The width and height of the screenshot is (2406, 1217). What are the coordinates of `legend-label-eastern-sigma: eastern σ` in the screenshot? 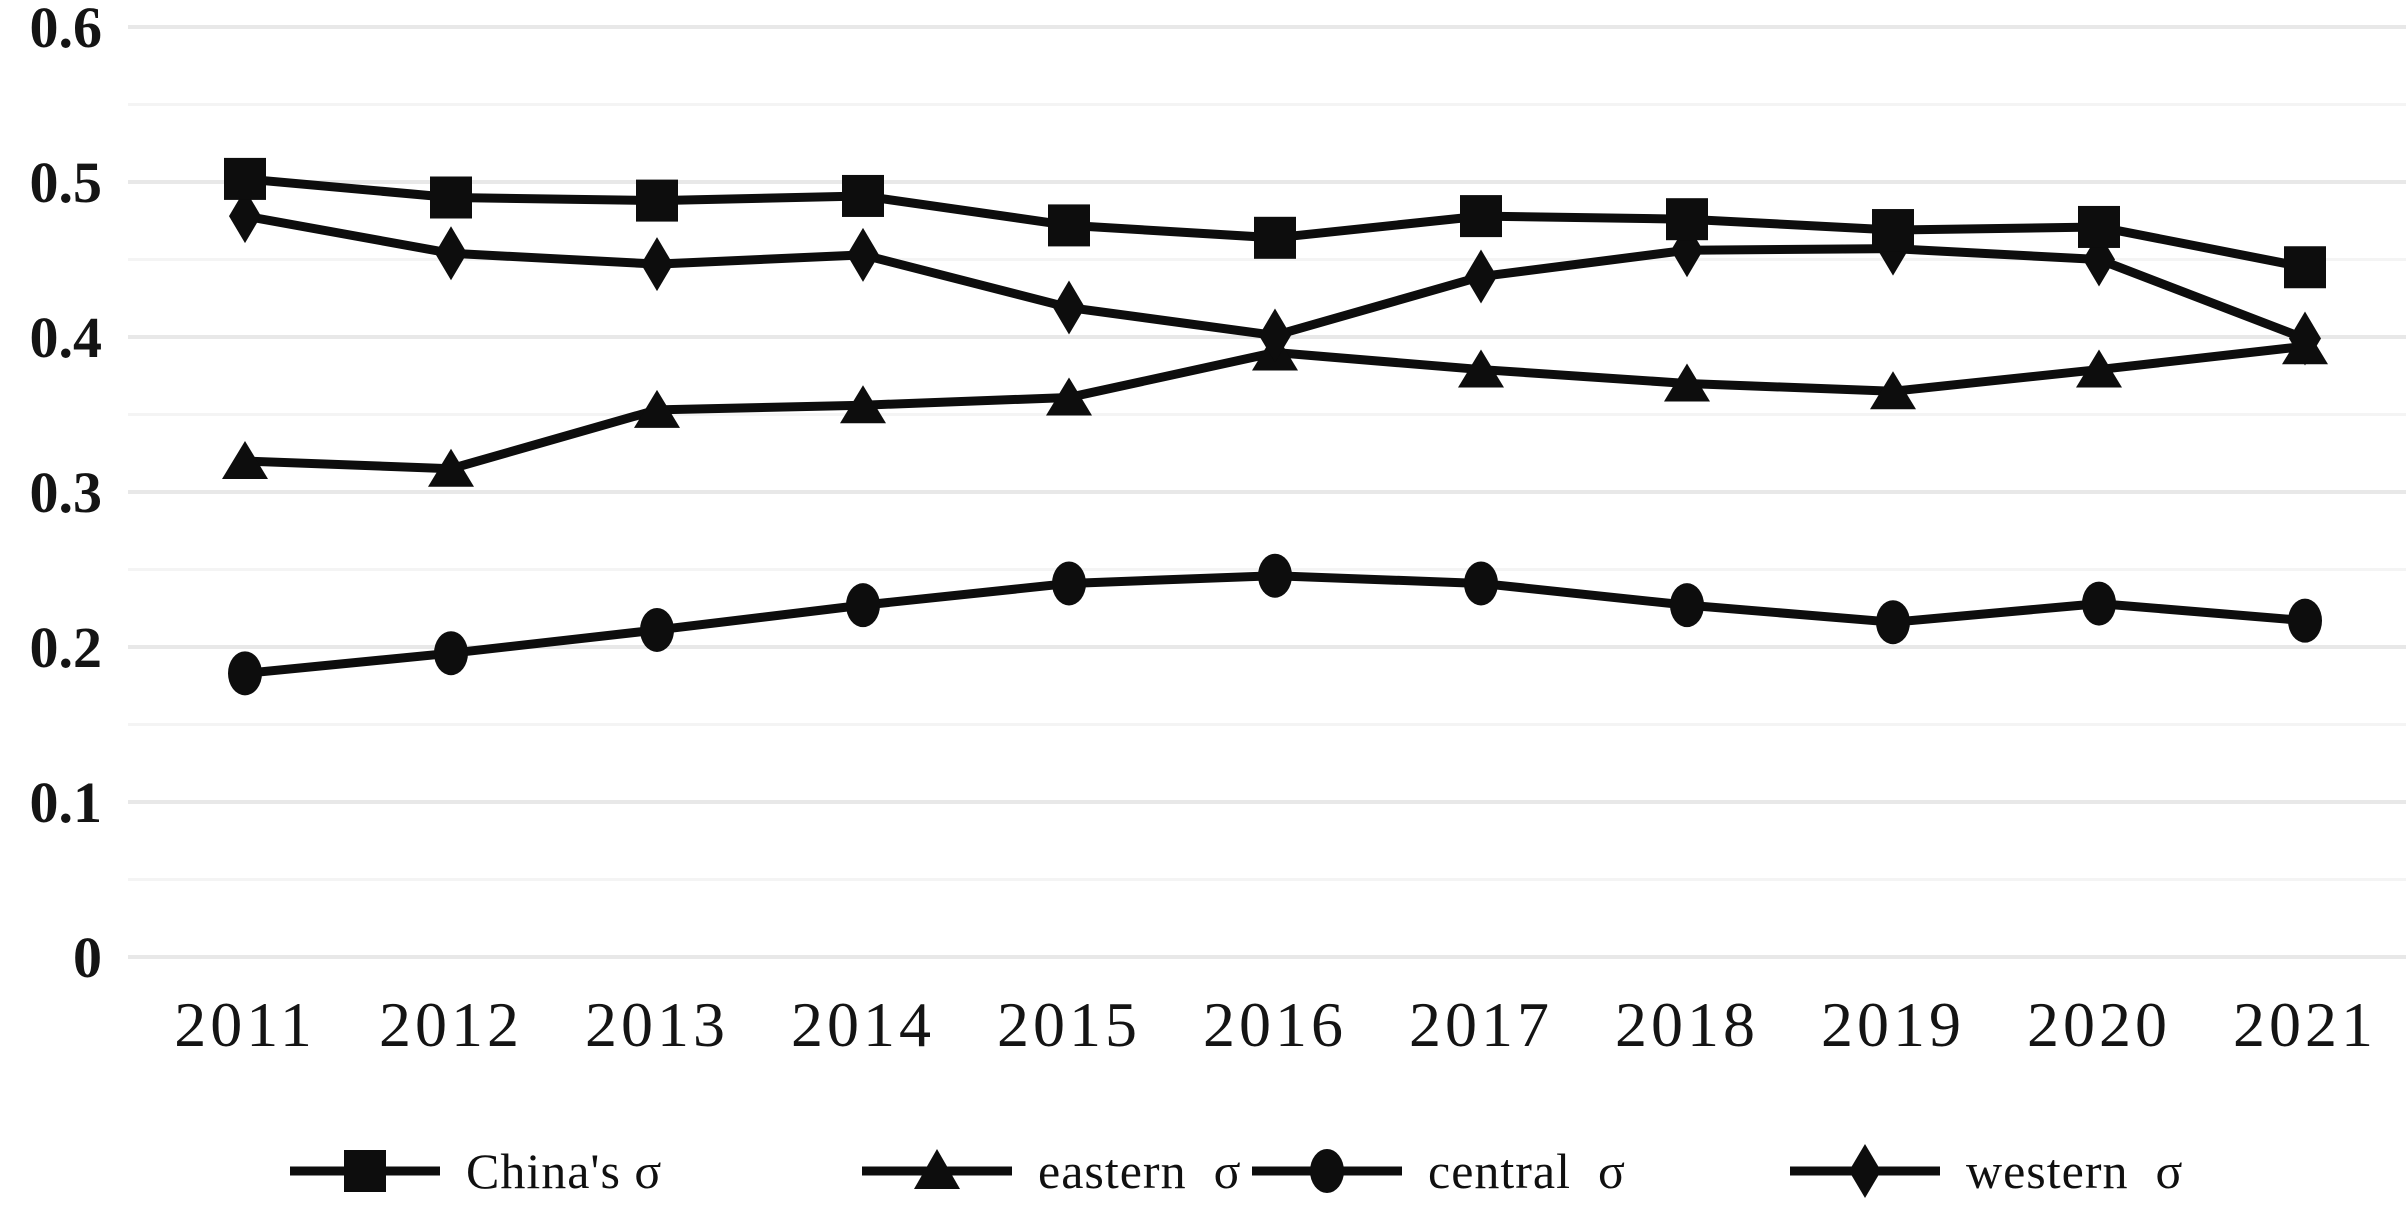 It's located at (1140, 1170).